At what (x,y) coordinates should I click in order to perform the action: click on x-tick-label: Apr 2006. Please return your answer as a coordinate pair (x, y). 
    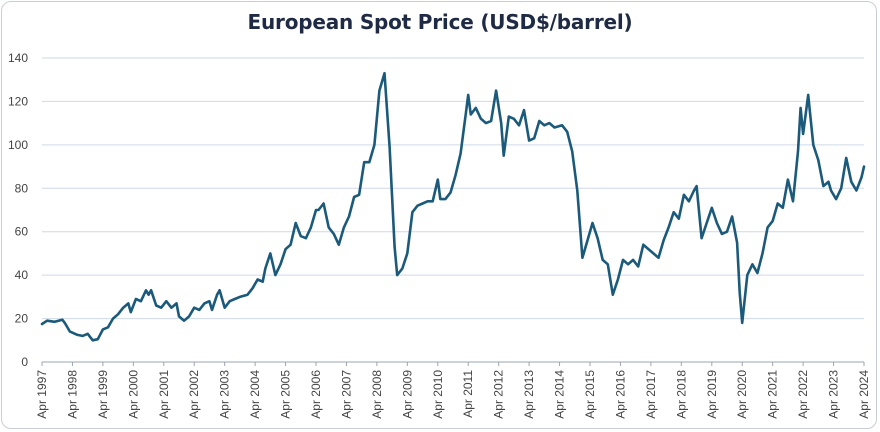
    Looking at the image, I should click on (316, 394).